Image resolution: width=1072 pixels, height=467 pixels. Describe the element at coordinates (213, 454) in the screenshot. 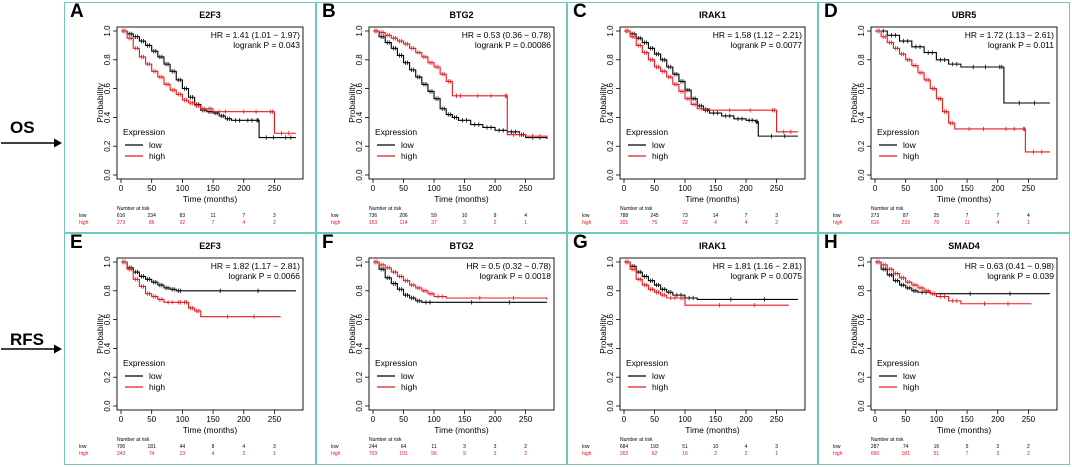

I see `risk-count-high: 4` at that location.